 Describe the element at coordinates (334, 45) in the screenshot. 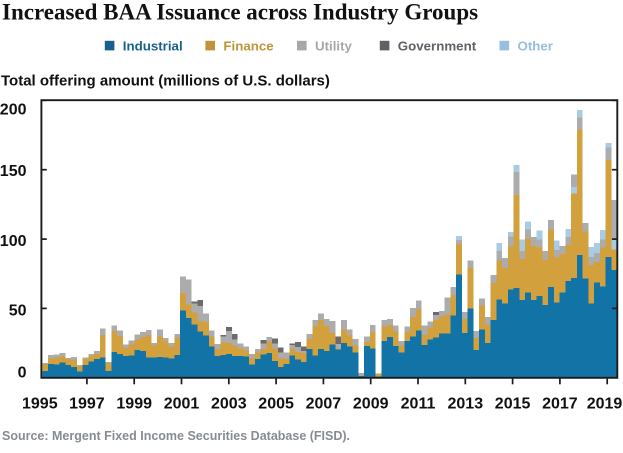

I see `svg-text: Utility` at that location.